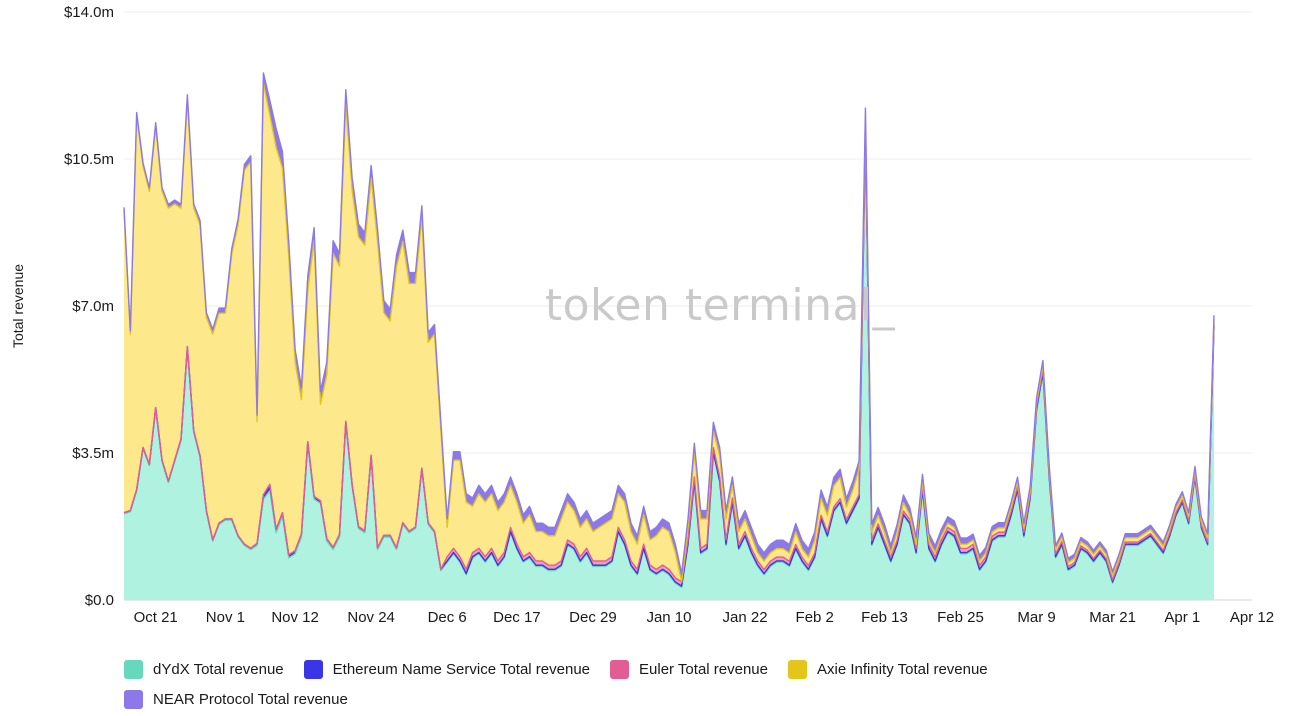  What do you see at coordinates (93, 453) in the screenshot?
I see `y-tick-label: $3.5m` at bounding box center [93, 453].